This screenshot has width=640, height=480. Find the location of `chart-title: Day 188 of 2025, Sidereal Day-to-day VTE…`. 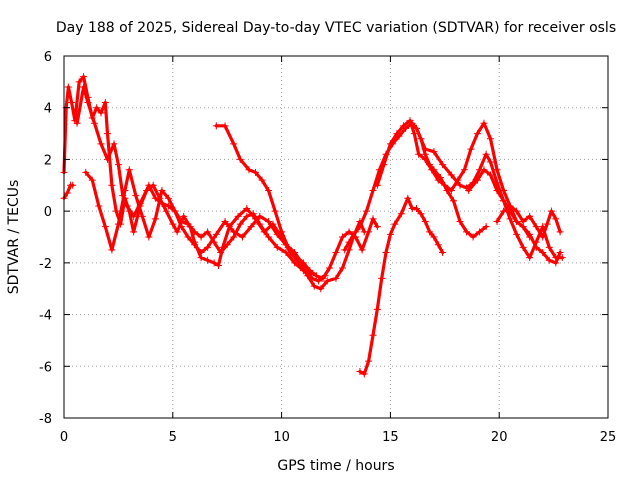

chart-title: Day 188 of 2025, Sidereal Day-to-day VTE… is located at coordinates (336, 28).